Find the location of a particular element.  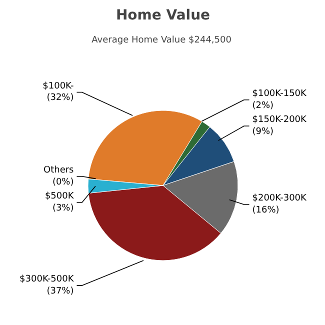

slice-label: $300K-500K is located at coordinates (47, 279).